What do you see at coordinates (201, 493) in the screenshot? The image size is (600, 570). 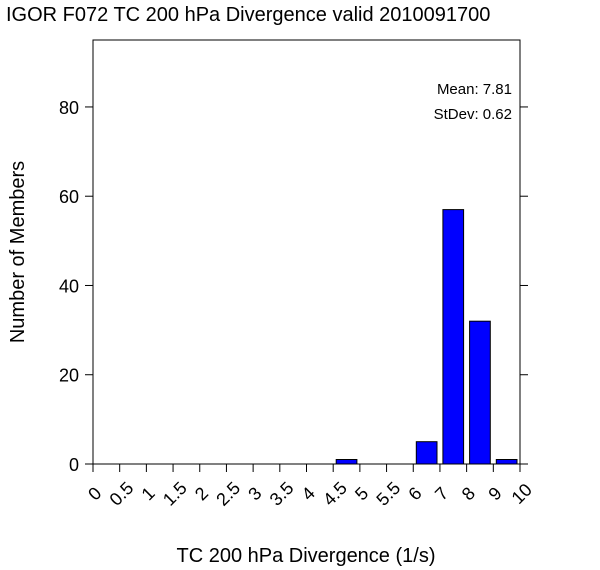 I see `x-tick-label-2: 2` at bounding box center [201, 493].